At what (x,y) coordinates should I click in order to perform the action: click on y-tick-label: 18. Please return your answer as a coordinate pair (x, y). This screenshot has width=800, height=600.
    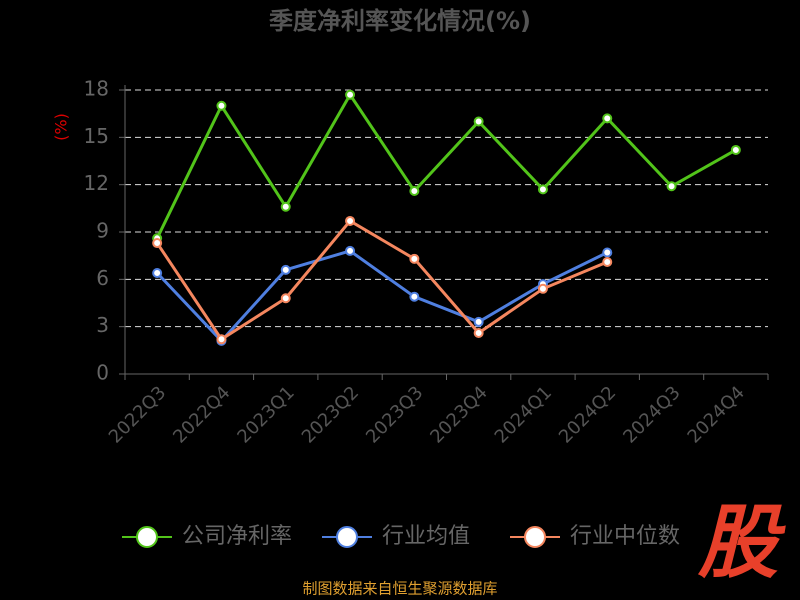
    Looking at the image, I should click on (96, 89).